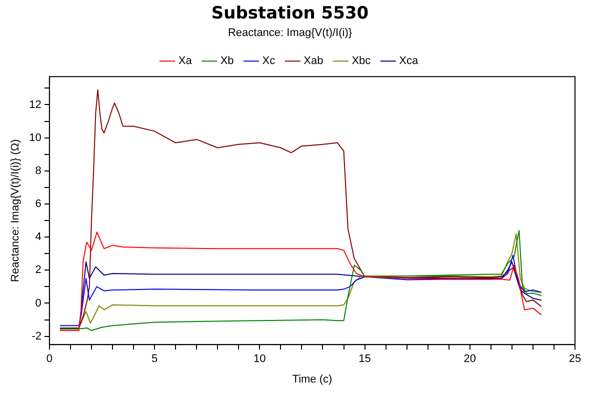 The width and height of the screenshot is (600, 400). What do you see at coordinates (575, 359) in the screenshot?
I see `x-tick-label: 25` at bounding box center [575, 359].